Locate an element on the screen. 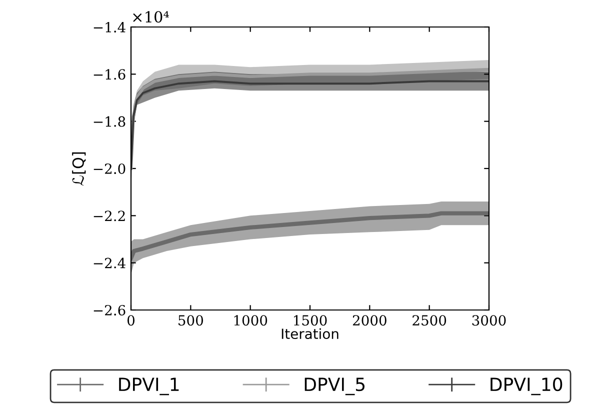 The image size is (603, 406). y-tick-label: −1.6 is located at coordinates (110, 74).